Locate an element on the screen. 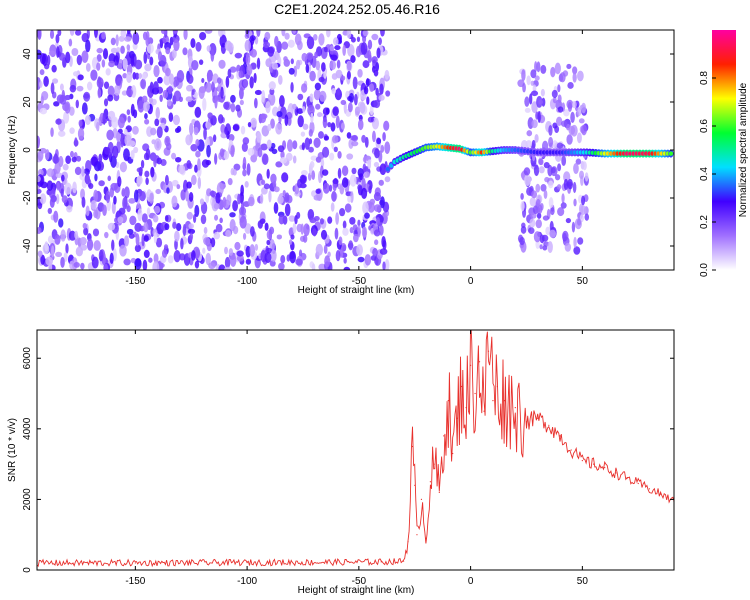  colorbar-tick-label: 0.0 is located at coordinates (704, 270).